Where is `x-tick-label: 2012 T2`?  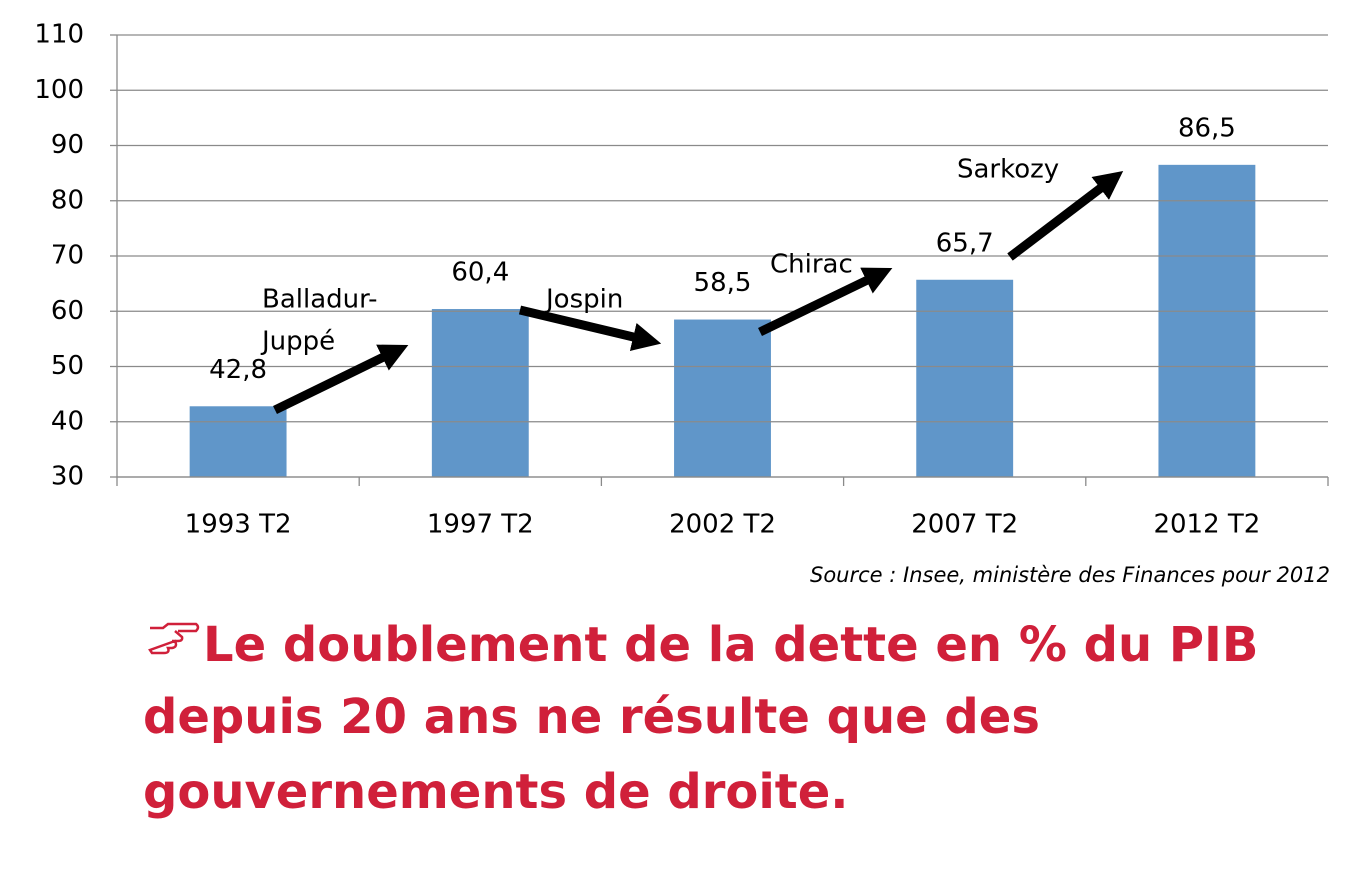 x-tick-label: 2012 T2 is located at coordinates (1206, 525).